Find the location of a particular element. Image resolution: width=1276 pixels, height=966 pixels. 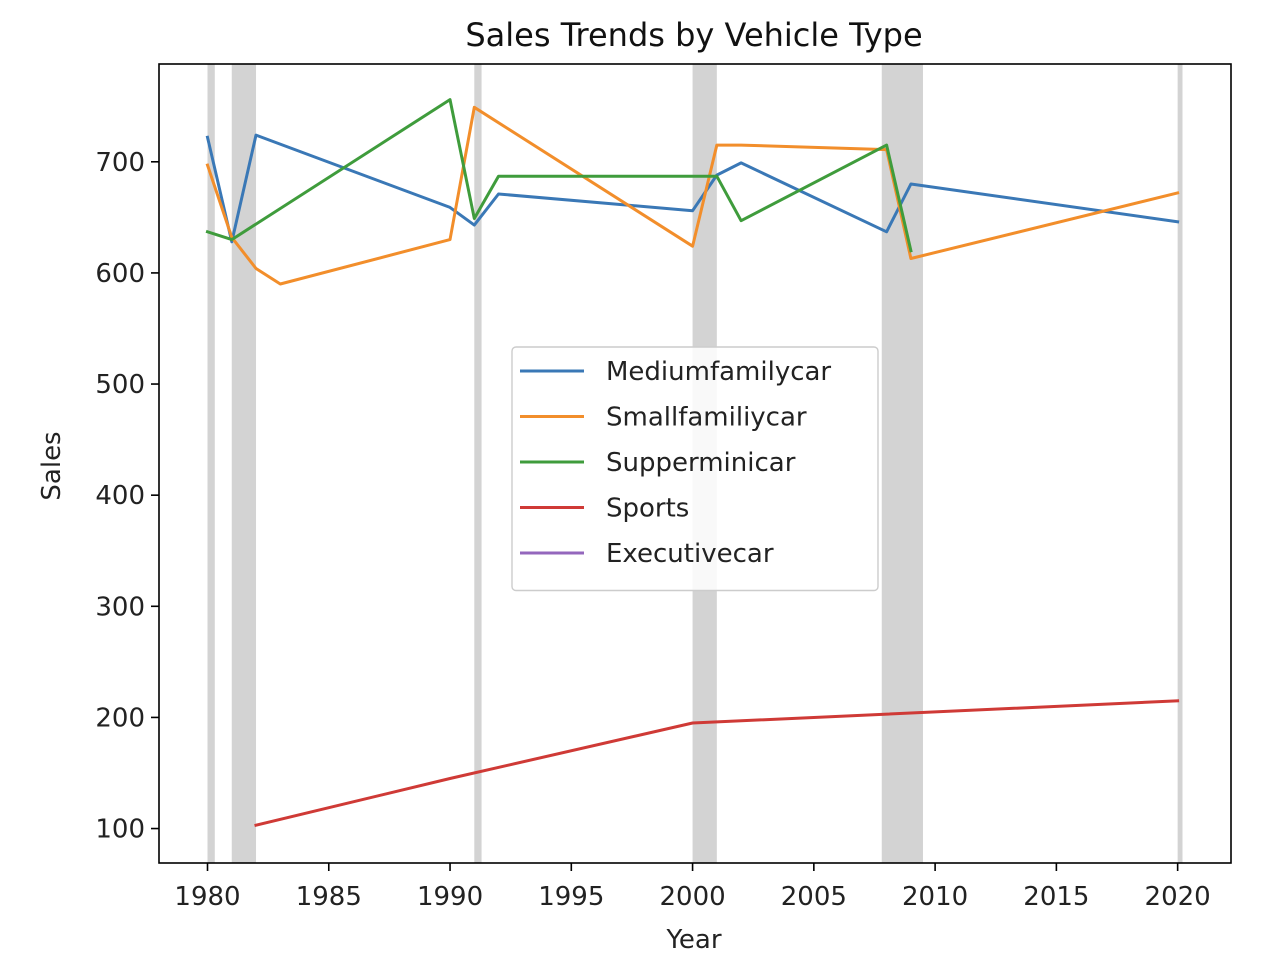

y-tick-label: 100 is located at coordinates (120, 830).